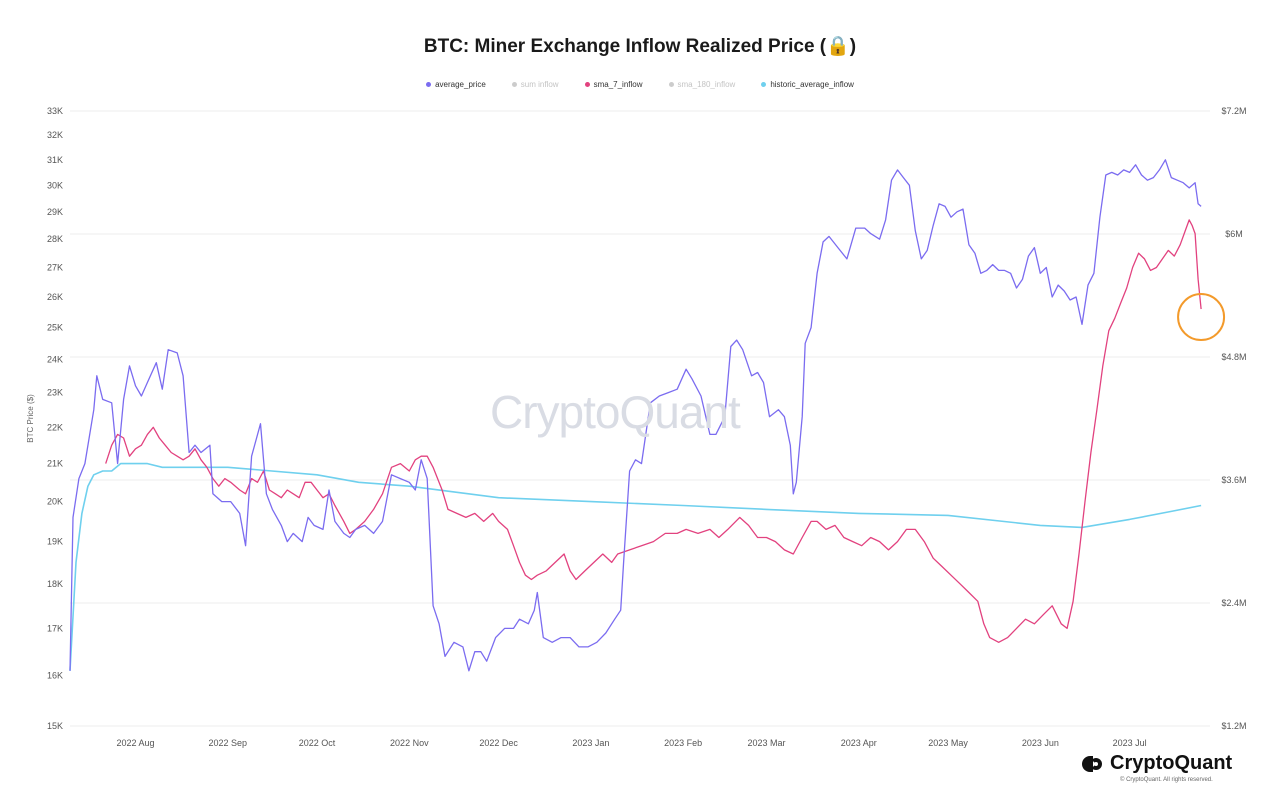  I want to click on y2-tick-label: $1.2M, so click(1233, 726).